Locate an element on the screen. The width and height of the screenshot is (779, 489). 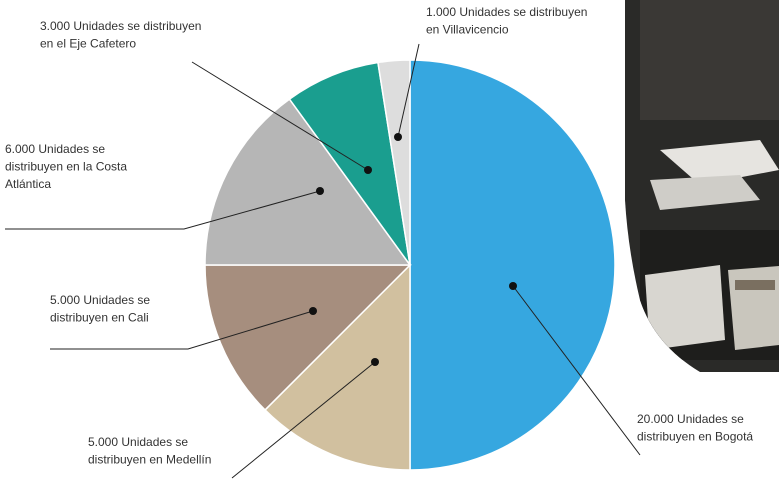
data-label: distribuyen en Medellín is located at coordinates (149, 460).